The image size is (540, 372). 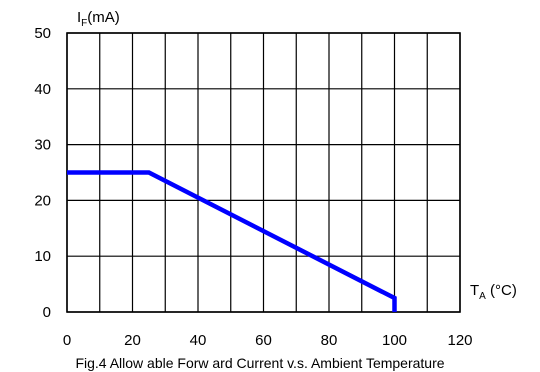 I want to click on y-axis-label-unit: (mA), so click(x=103, y=17).